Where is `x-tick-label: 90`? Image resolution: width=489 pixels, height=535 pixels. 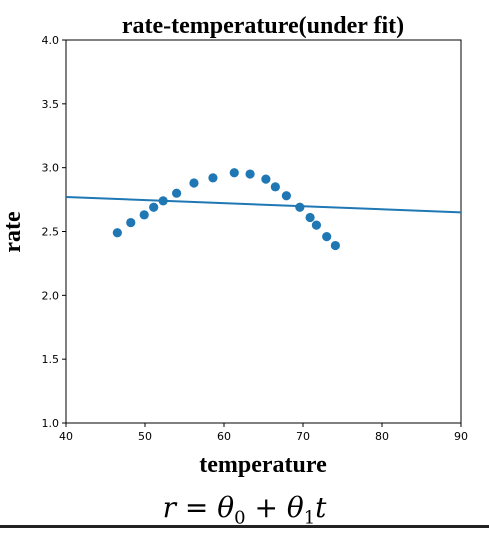
x-tick-label: 90 is located at coordinates (461, 436).